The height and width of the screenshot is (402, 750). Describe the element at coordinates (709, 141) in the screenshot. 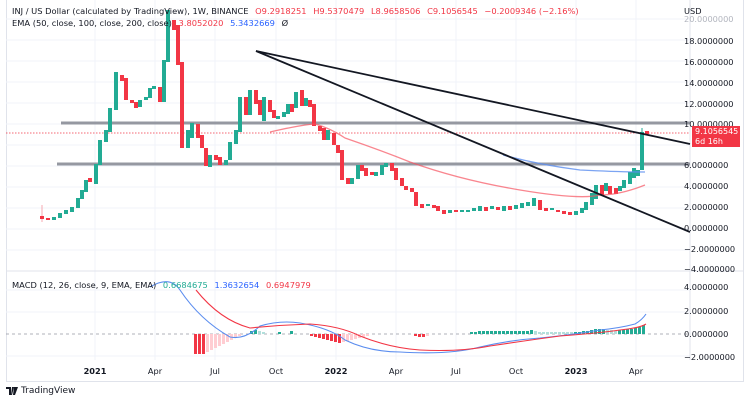

I see `bar-countdown: 6d 16h` at that location.